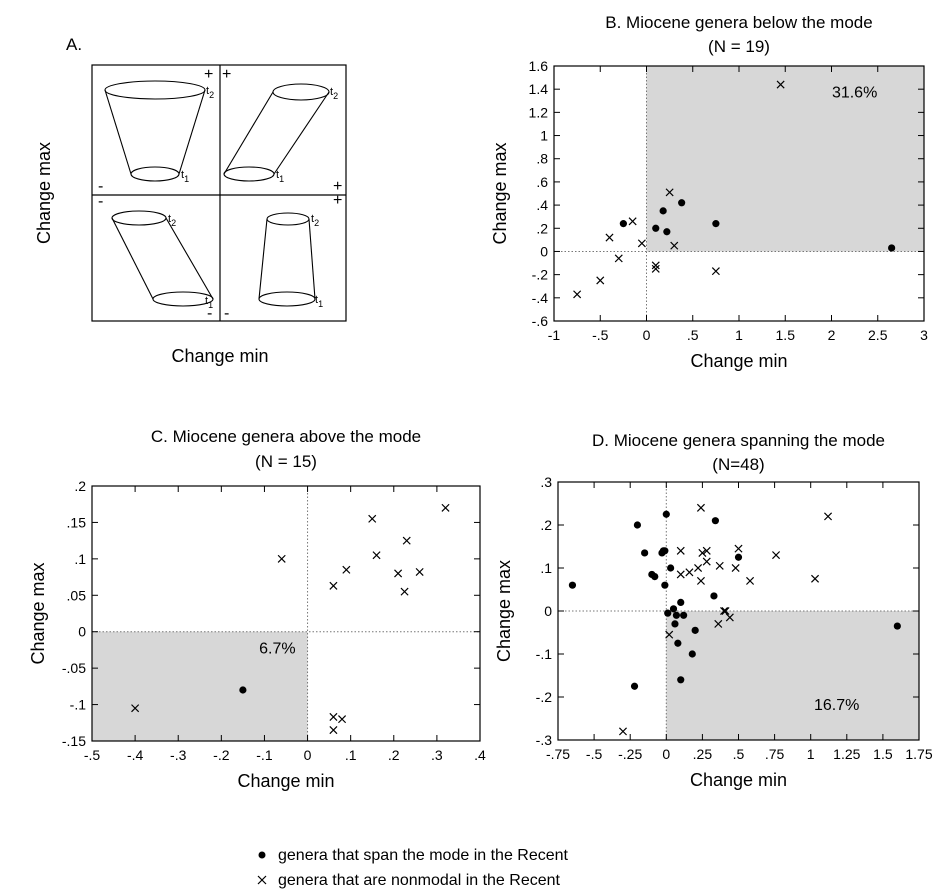 The width and height of the screenshot is (948, 894). What do you see at coordinates (264, 755) in the screenshot?
I see `x-tick-label: -.1` at bounding box center [264, 755].